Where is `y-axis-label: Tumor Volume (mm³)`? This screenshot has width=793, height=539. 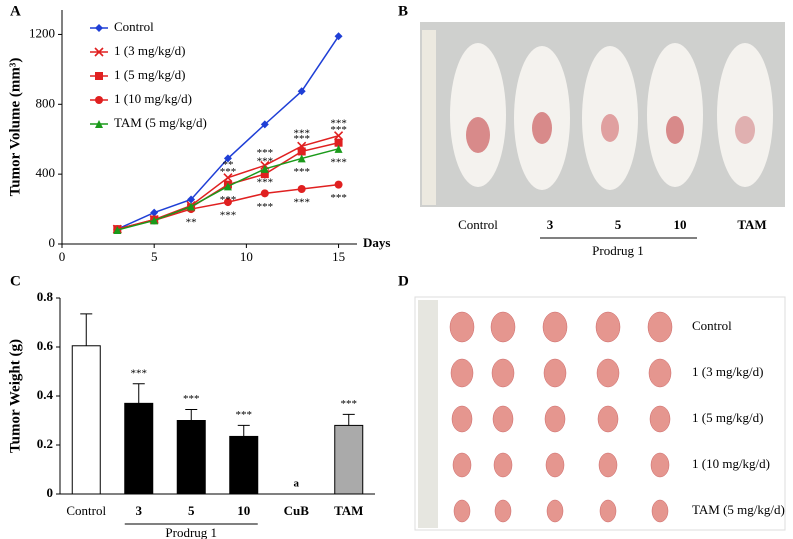 y-axis-label: Tumor Volume (mm³) is located at coordinates (15, 127).